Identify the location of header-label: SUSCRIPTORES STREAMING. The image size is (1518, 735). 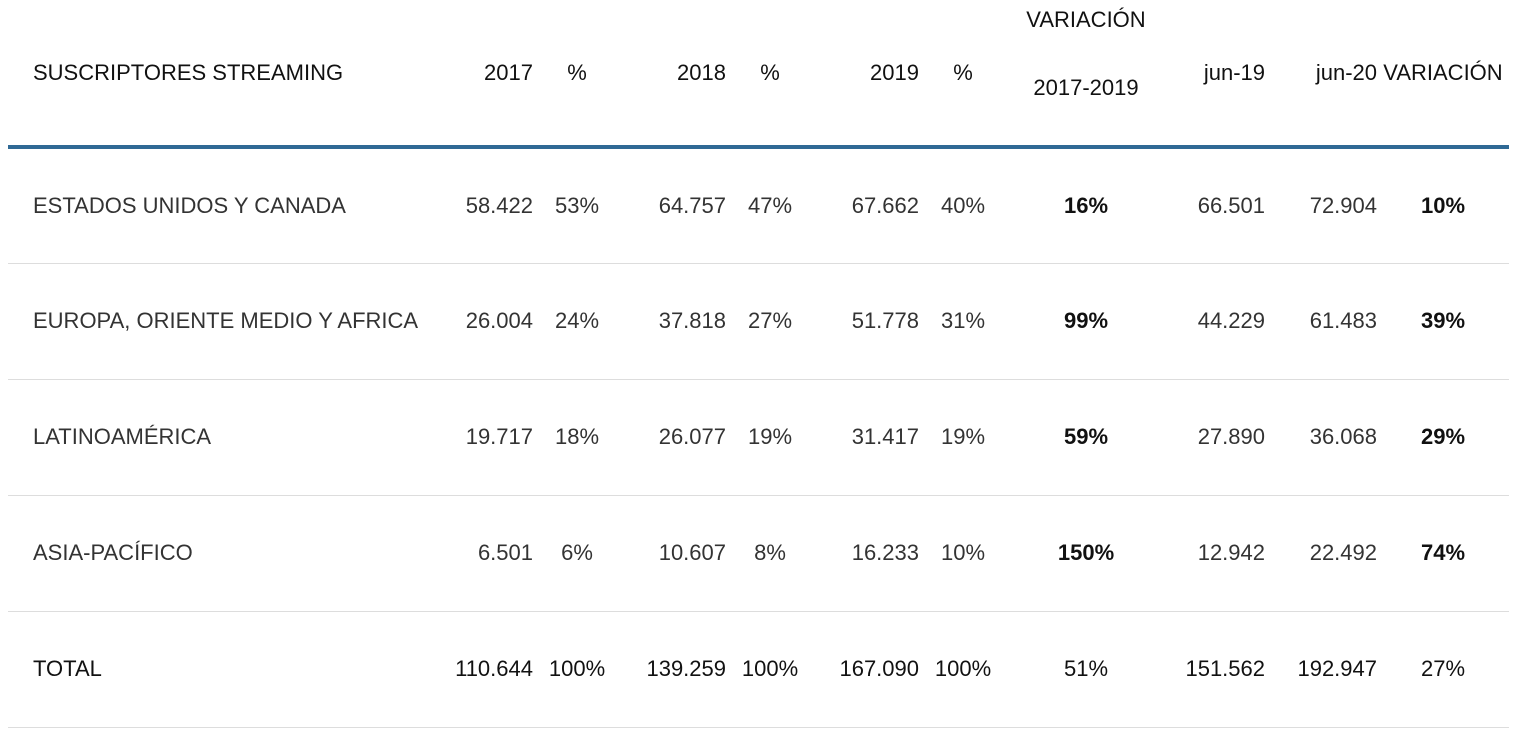
(218, 74).